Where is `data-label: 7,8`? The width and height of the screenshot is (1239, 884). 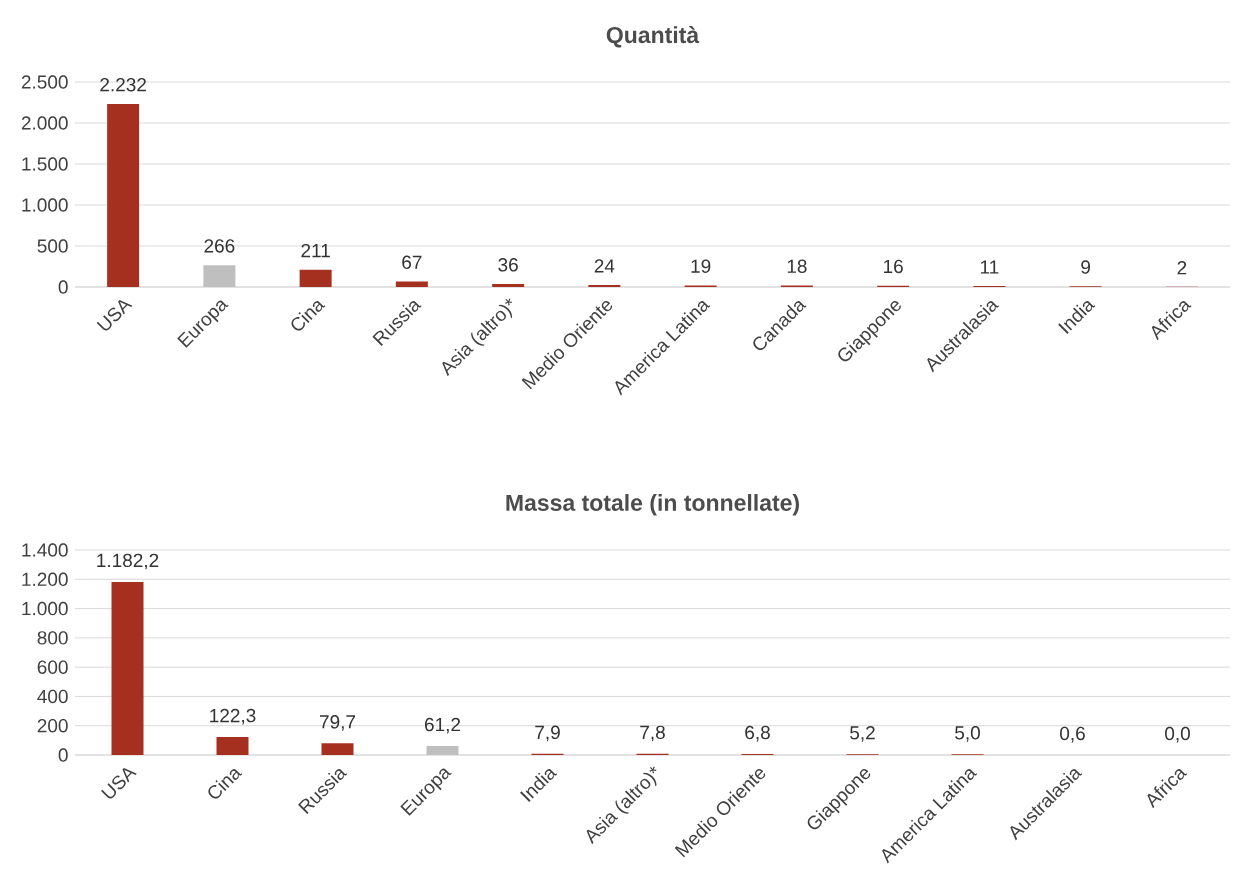 data-label: 7,8 is located at coordinates (652, 733).